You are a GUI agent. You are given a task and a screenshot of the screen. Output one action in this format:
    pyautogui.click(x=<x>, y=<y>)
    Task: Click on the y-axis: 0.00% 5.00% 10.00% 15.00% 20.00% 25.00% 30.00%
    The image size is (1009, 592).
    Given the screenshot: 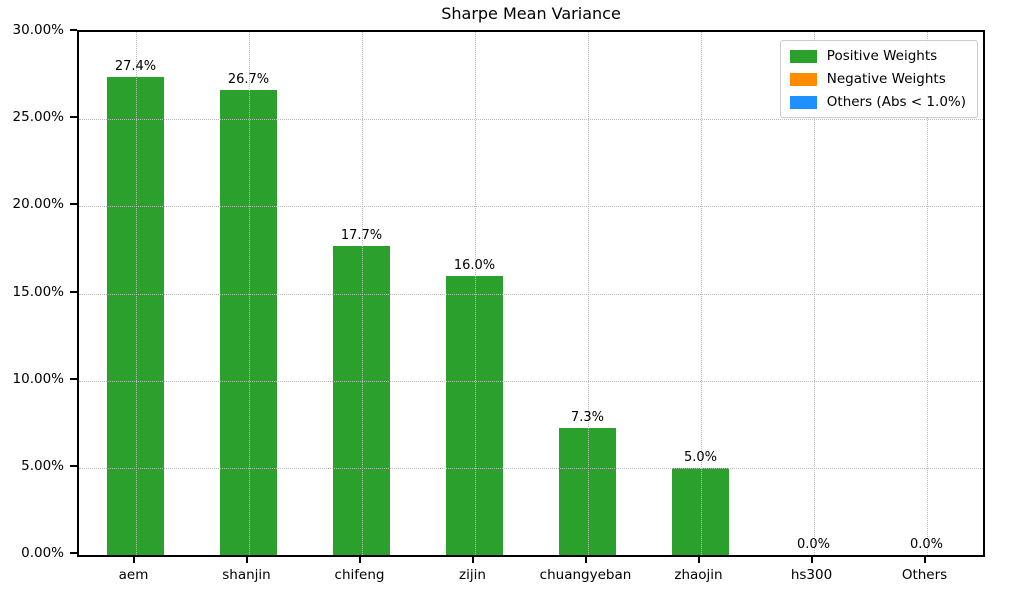 What is the action you would take?
    pyautogui.click(x=38, y=291)
    